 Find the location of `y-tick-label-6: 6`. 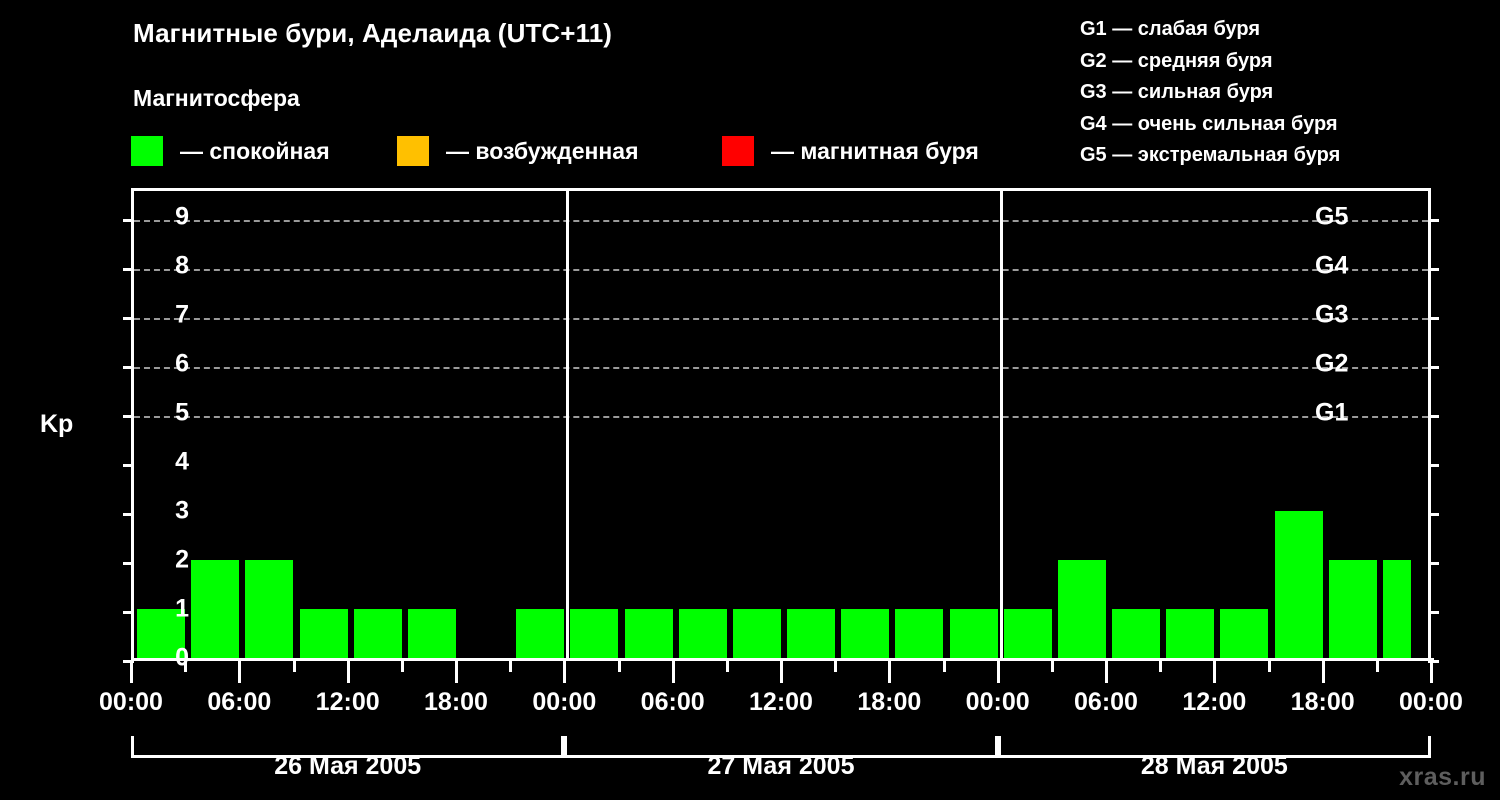

y-tick-label-6: 6 is located at coordinates (182, 363).